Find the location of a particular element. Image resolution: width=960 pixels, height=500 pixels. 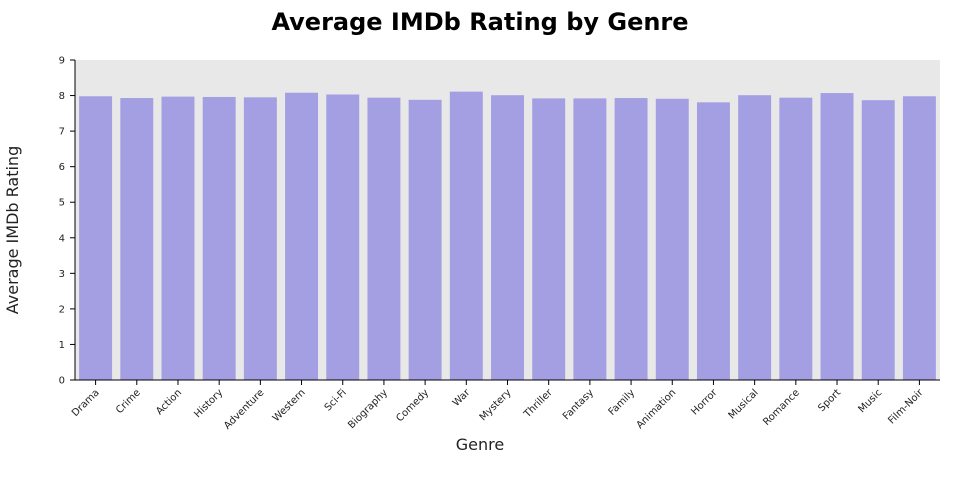

x-tick-label: Adventure is located at coordinates (244, 409).